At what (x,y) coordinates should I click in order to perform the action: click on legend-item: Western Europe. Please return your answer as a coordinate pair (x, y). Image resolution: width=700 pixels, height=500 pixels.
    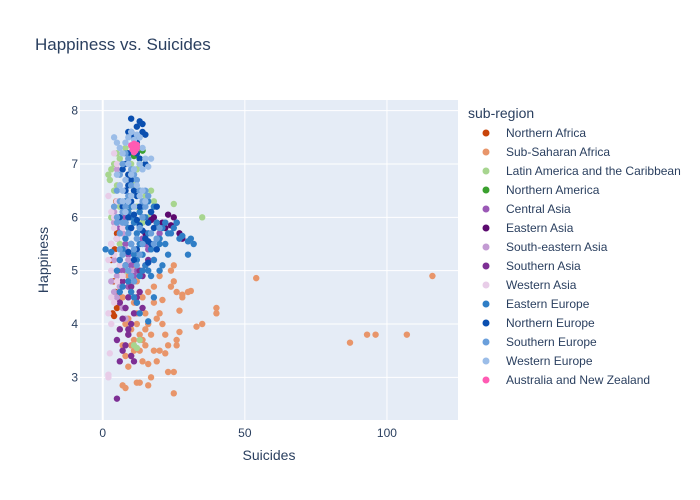
    Looking at the image, I should click on (537, 361).